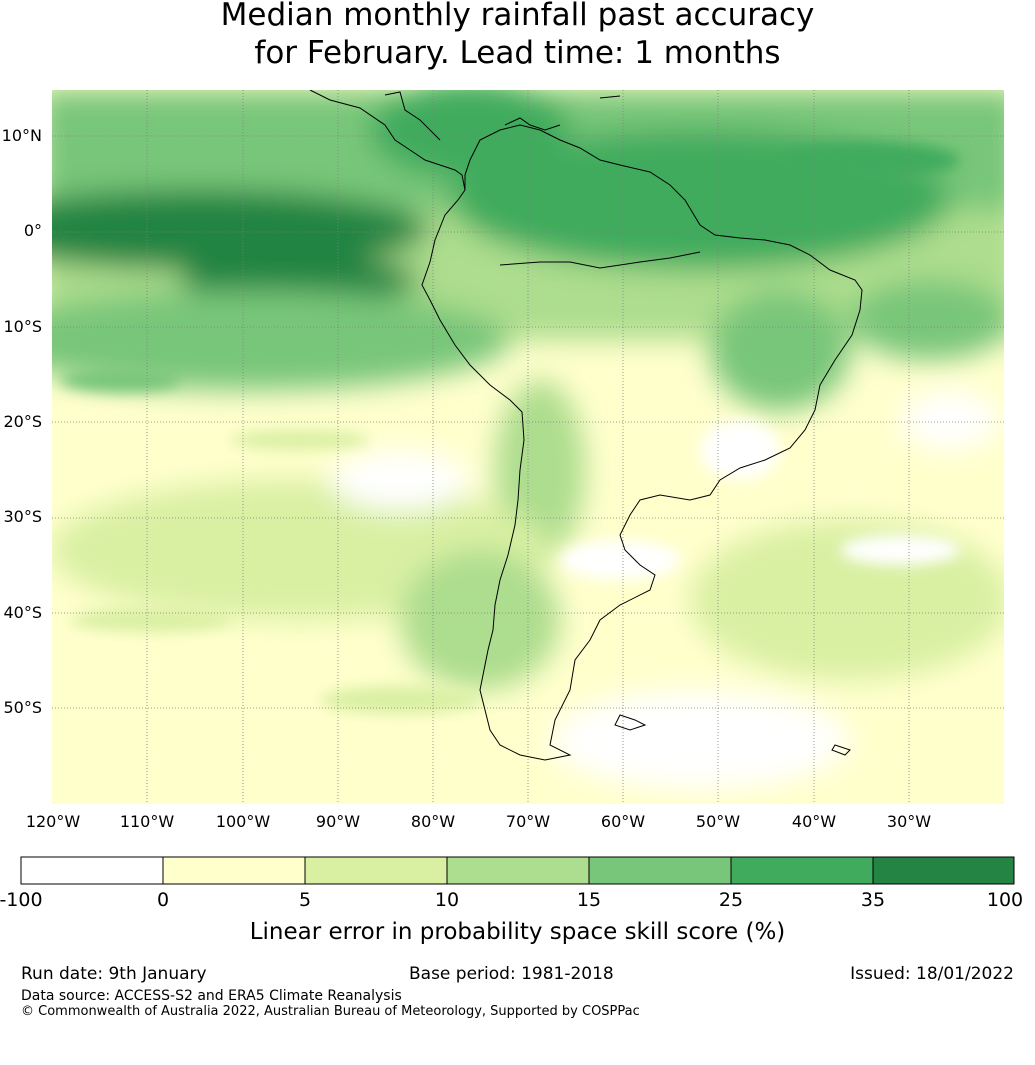 This screenshot has width=1035, height=1065. What do you see at coordinates (114, 974) in the screenshot?
I see `run-date: Run date: 9th January` at bounding box center [114, 974].